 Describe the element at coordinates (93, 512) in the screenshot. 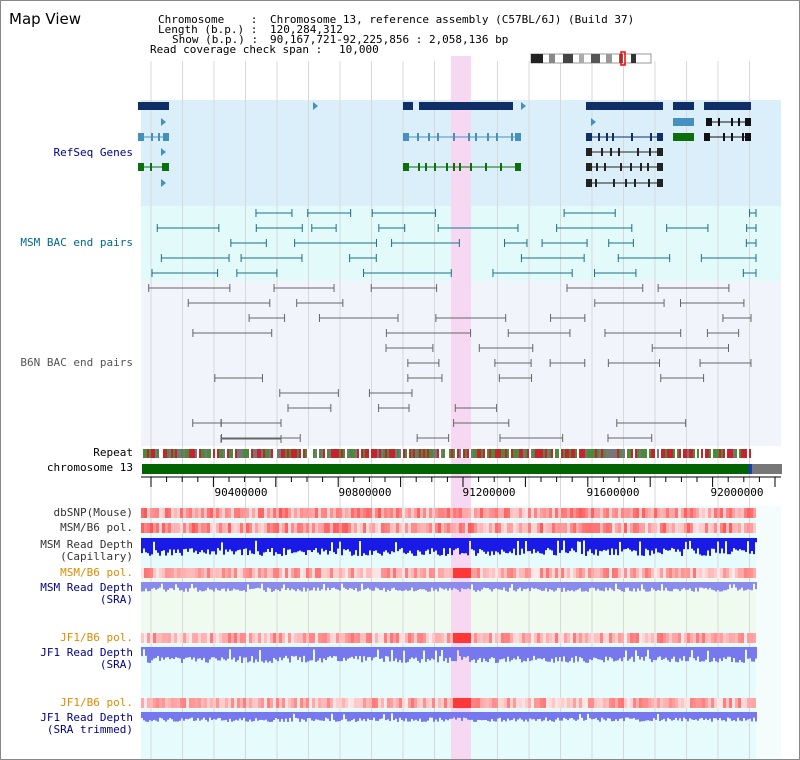

I see `track-label-dbsnp: dbSNP(Mouse)` at that location.